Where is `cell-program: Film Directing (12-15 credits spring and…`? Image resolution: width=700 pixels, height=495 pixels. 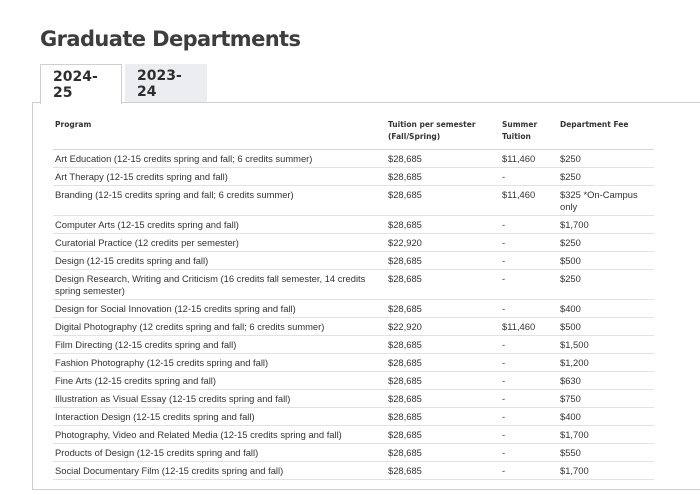 cell-program: Film Directing (12-15 credits spring and… is located at coordinates (219, 344).